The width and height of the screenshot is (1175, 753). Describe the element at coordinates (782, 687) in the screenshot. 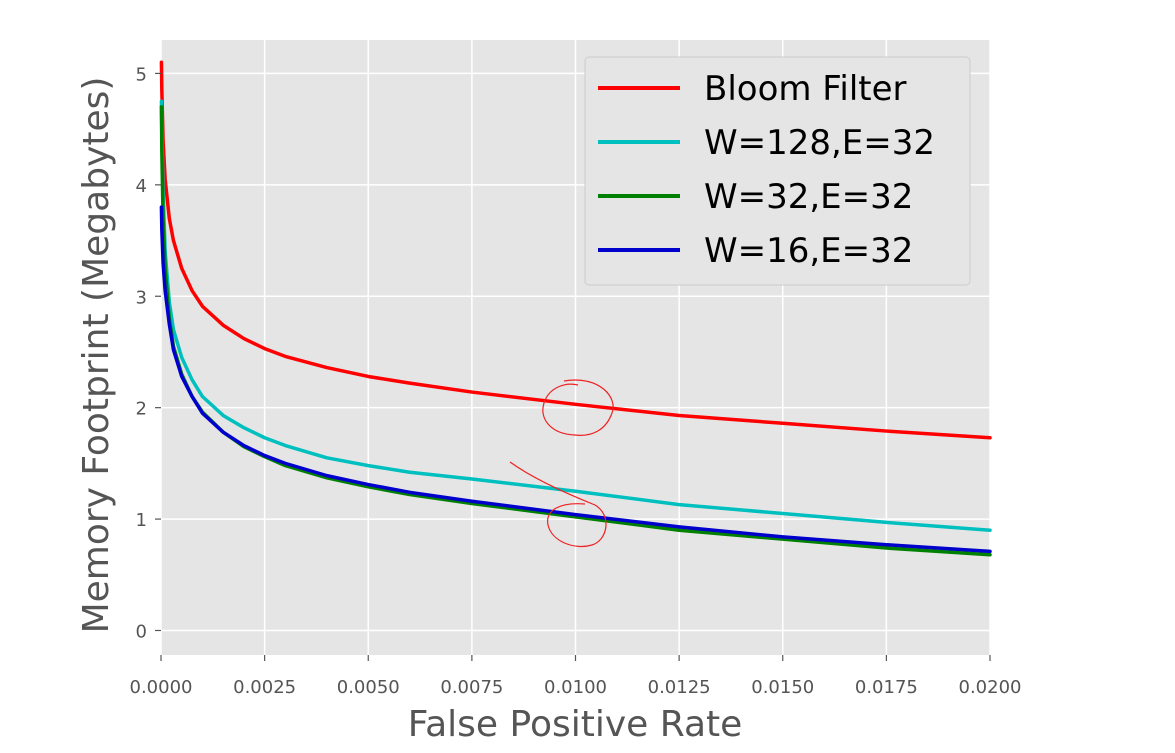

I see `x-tick-label: 0.0150` at that location.